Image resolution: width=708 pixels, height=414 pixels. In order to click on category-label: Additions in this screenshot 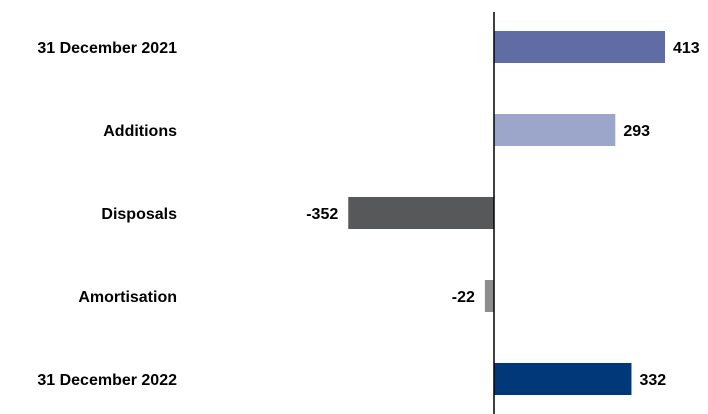, I will do `click(140, 131)`.